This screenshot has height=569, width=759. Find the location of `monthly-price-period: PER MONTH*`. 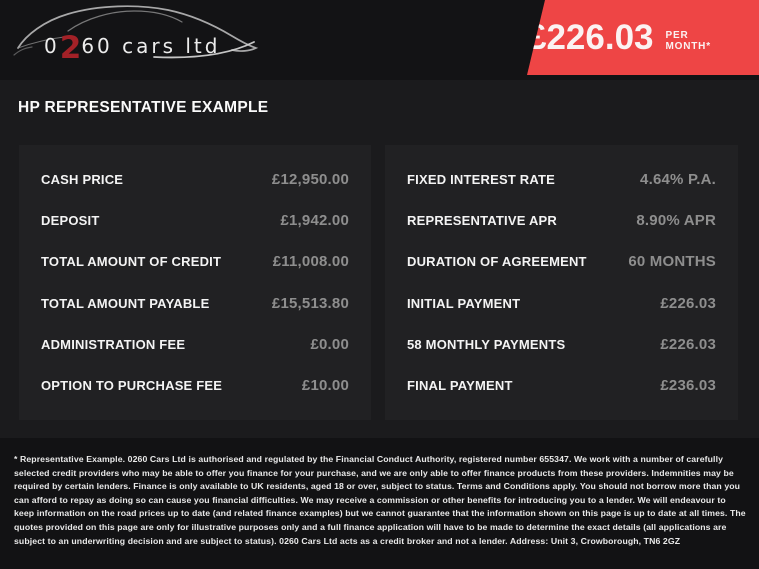

monthly-price-period: PER MONTH* is located at coordinates (688, 40).